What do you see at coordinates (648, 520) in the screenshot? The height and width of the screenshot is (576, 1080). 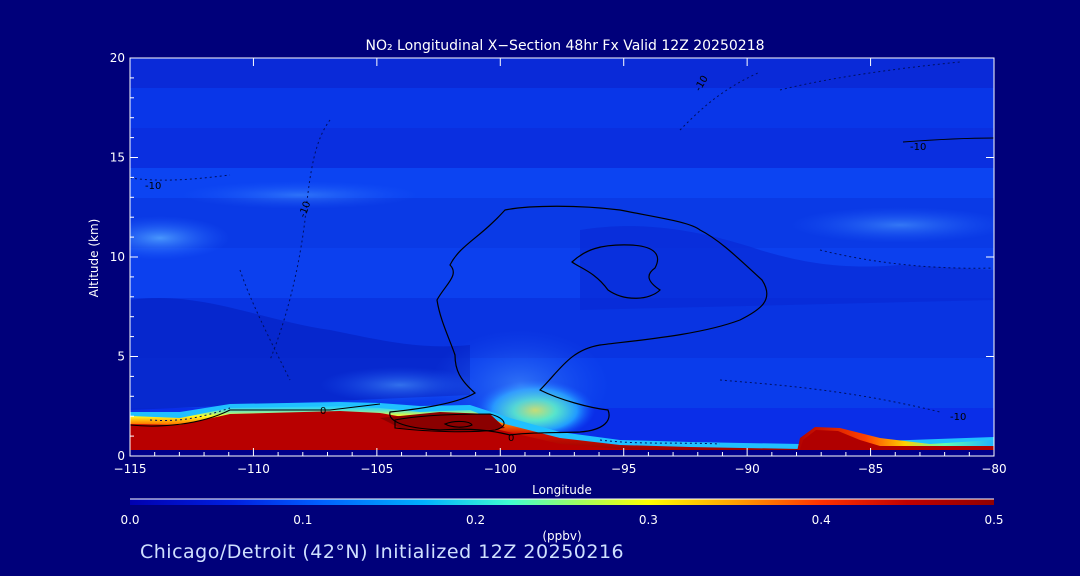 I see `colorbar-tick-label: 0.3` at bounding box center [648, 520].